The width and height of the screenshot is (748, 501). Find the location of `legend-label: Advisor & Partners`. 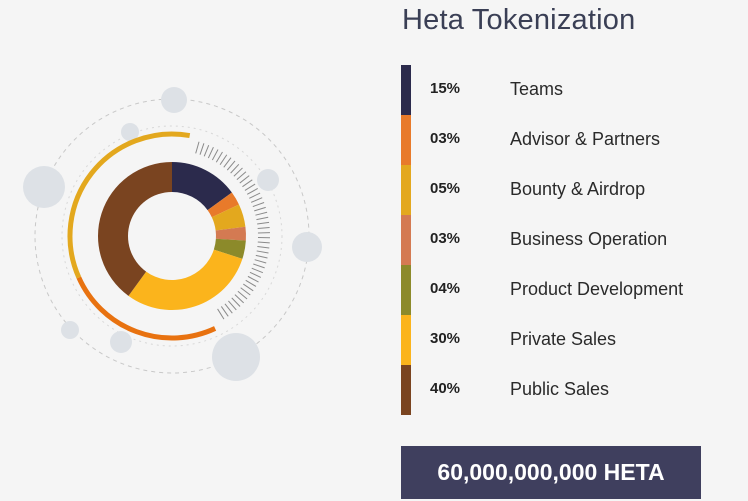

legend-label: Advisor & Partners is located at coordinates (585, 139).